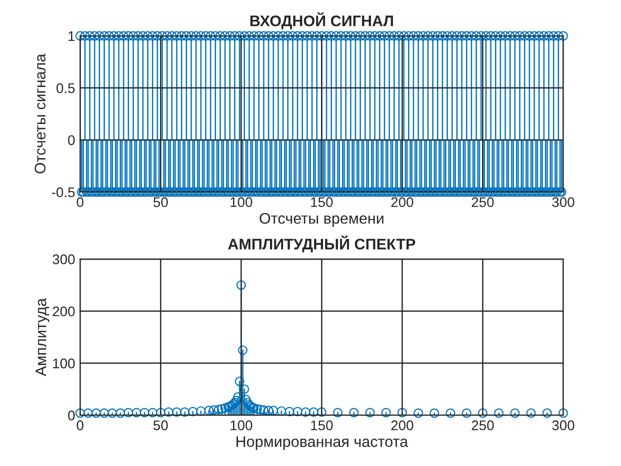 Image resolution: width=621 pixels, height=466 pixels. What do you see at coordinates (63, 192) in the screenshot?
I see `y-tick-label: -0.5` at bounding box center [63, 192].